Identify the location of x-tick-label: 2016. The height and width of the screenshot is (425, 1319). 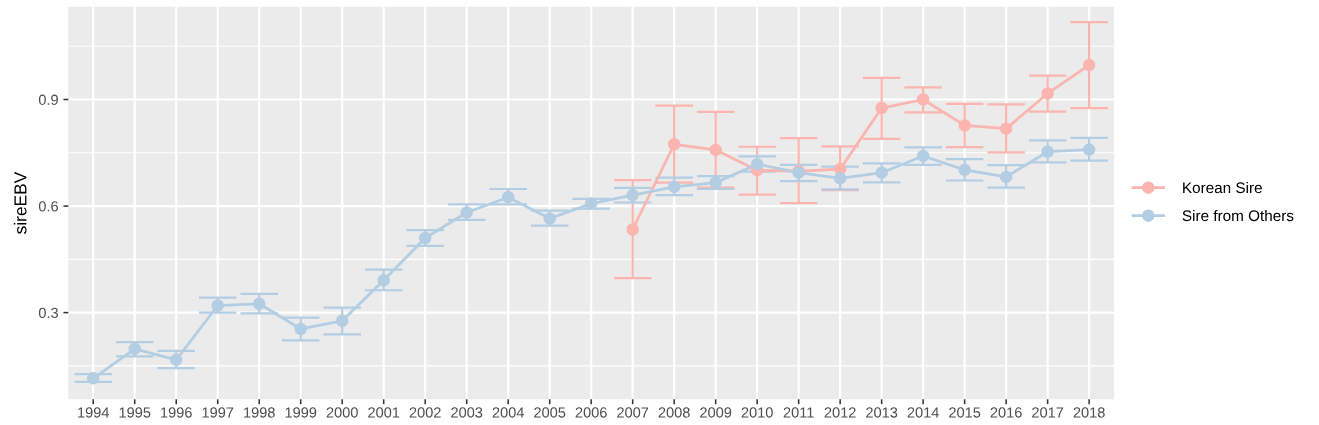
(1006, 412).